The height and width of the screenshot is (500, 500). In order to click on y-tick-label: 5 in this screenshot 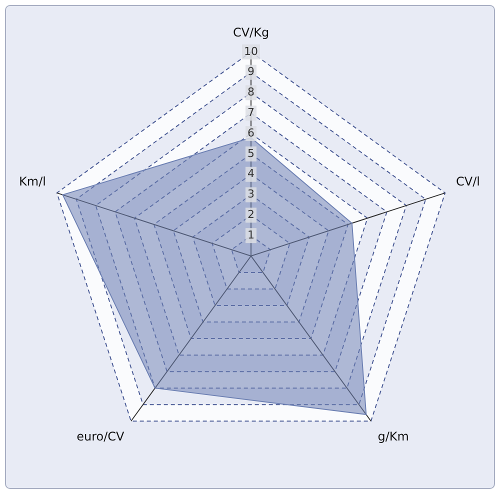, I will do `click(251, 153)`.